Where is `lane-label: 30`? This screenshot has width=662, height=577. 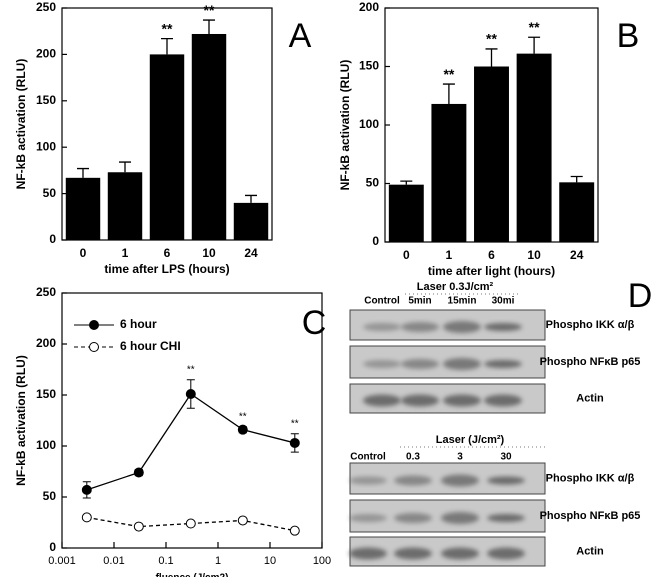 lane-label: 30 is located at coordinates (506, 457).